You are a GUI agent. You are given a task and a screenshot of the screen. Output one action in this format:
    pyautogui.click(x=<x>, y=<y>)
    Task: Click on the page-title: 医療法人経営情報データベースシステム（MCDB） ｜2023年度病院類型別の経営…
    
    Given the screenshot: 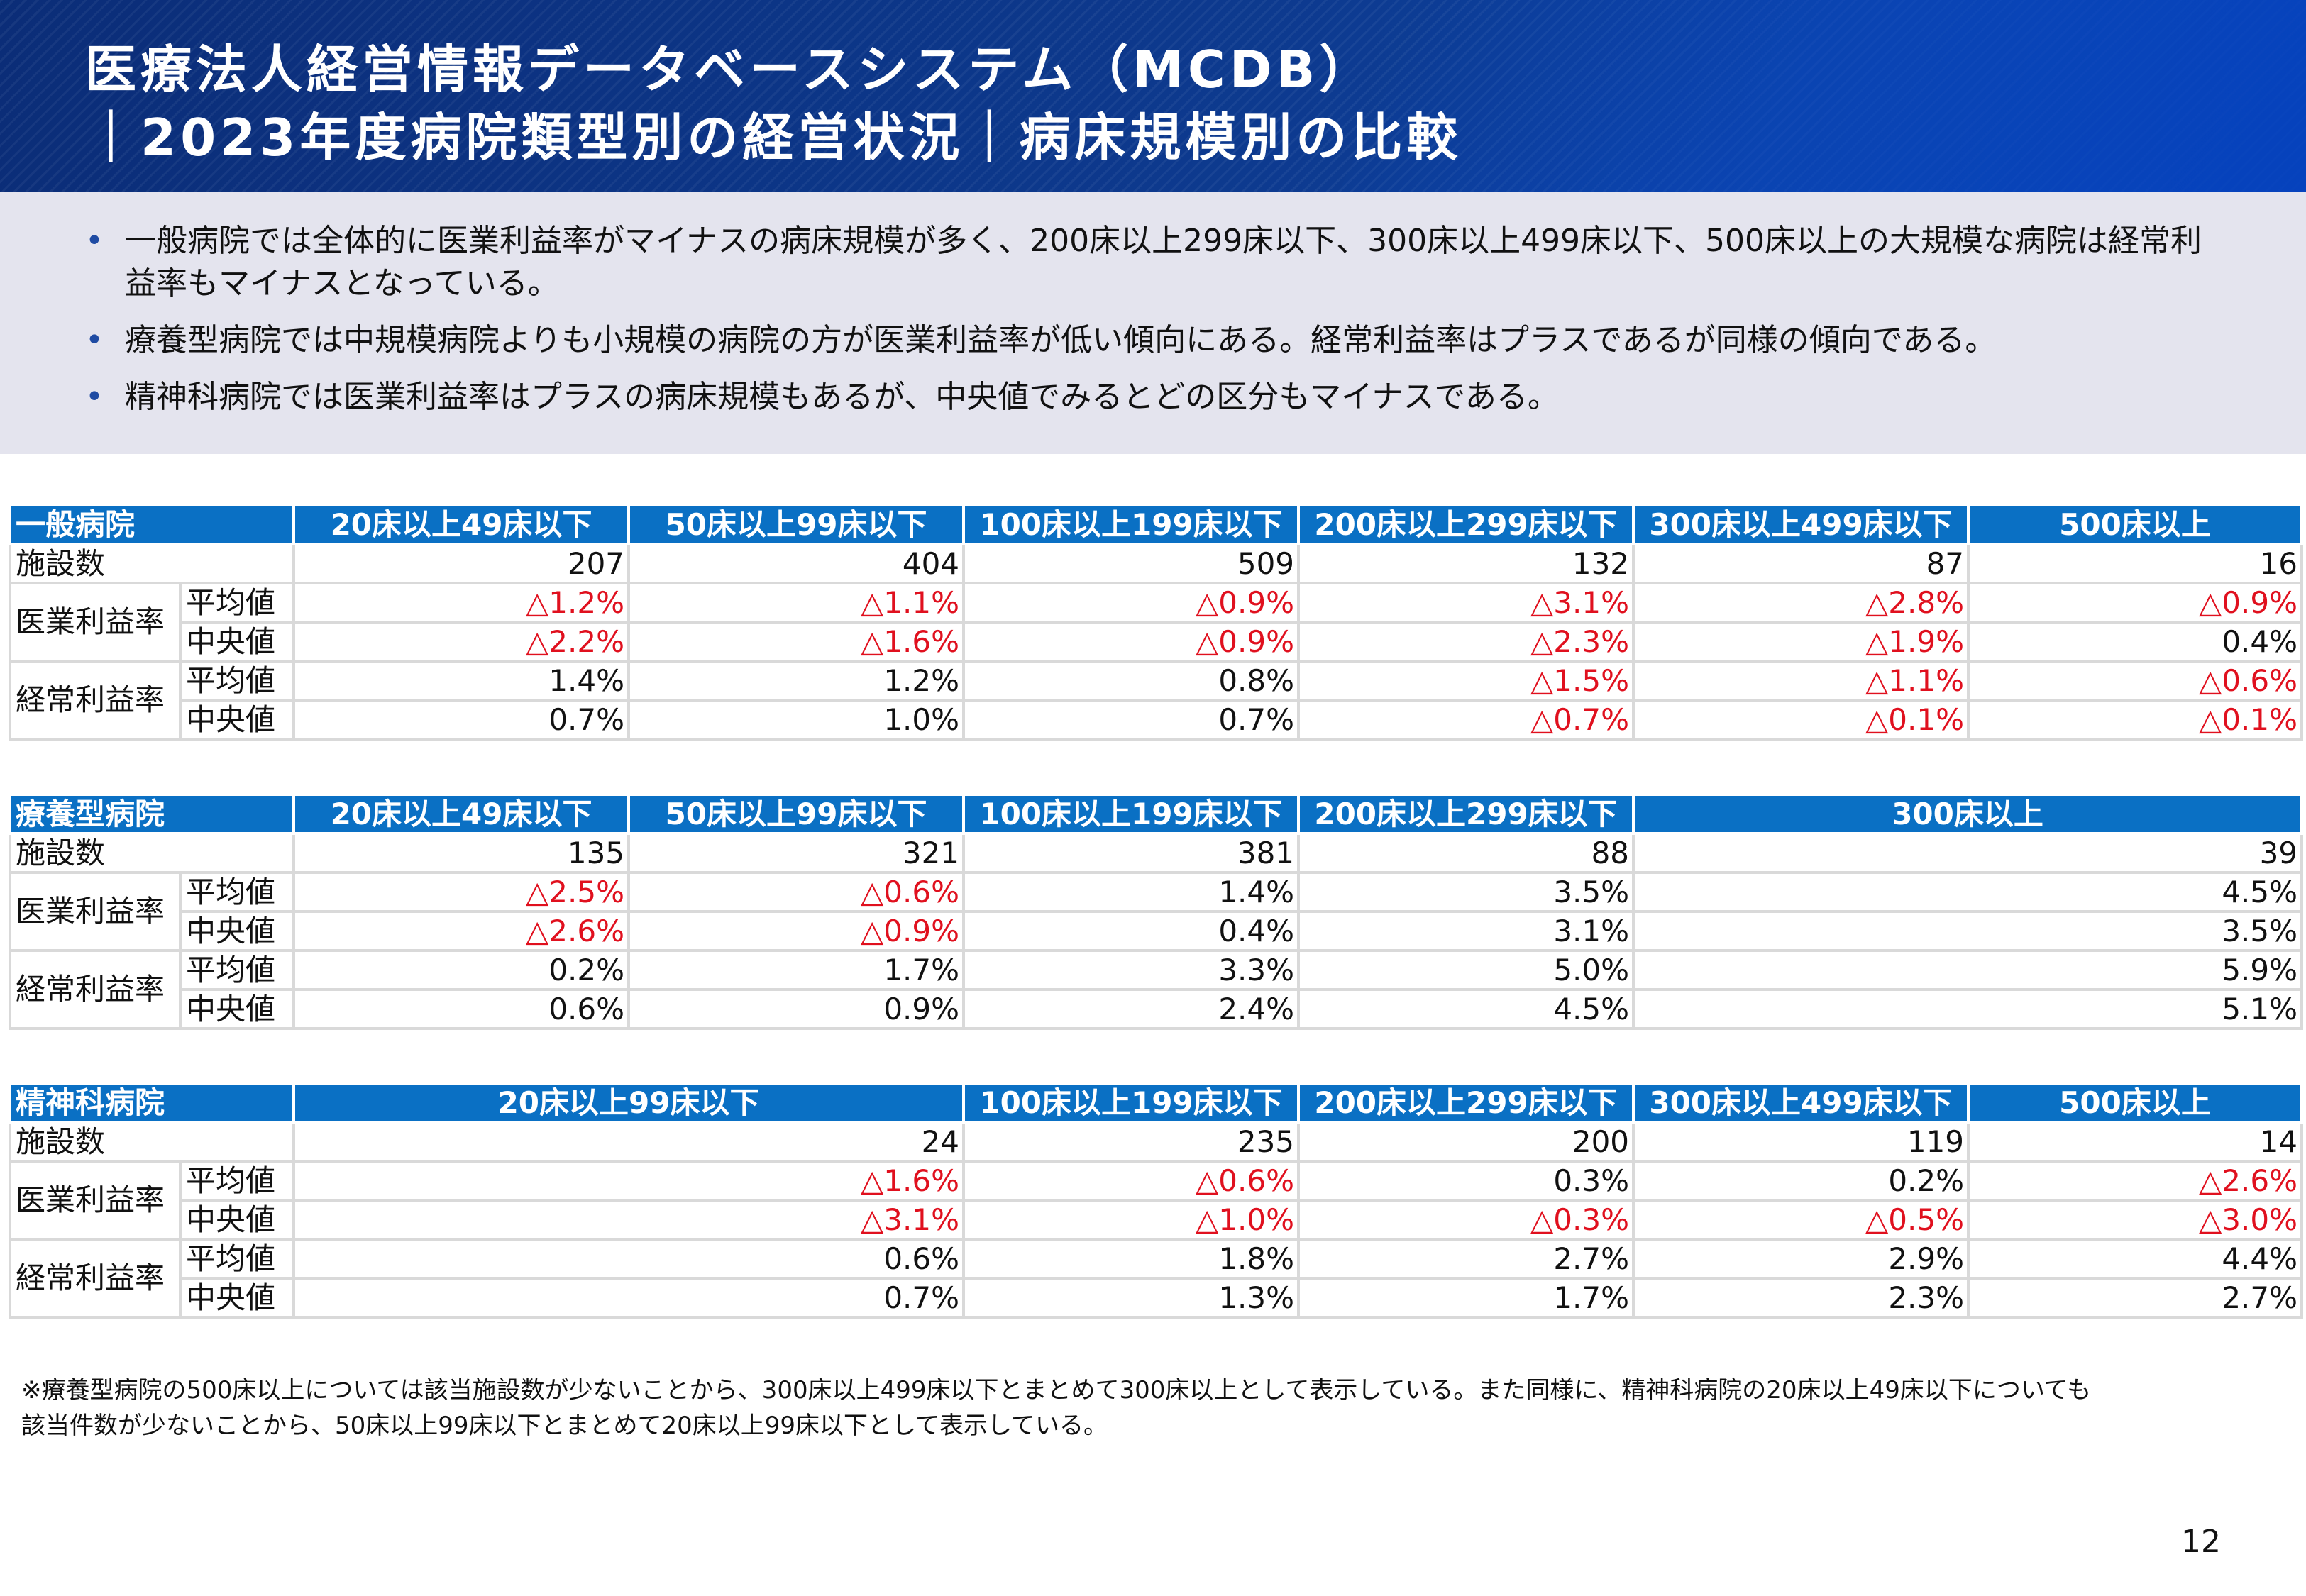 What is the action you would take?
    pyautogui.click(x=774, y=104)
    